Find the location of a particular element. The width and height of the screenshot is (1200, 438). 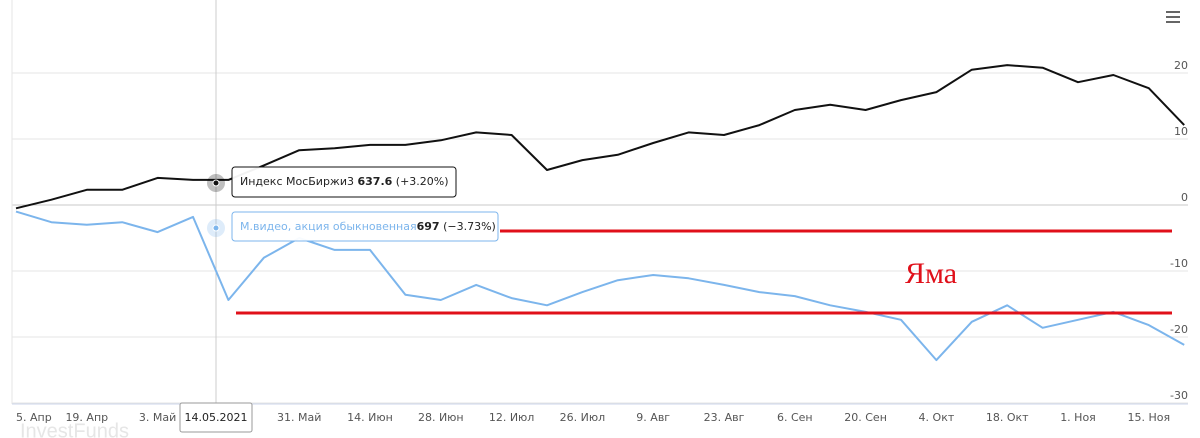

tooltip: Индекс МосБиржи3 637.6 (+3.20%) is located at coordinates (344, 182).